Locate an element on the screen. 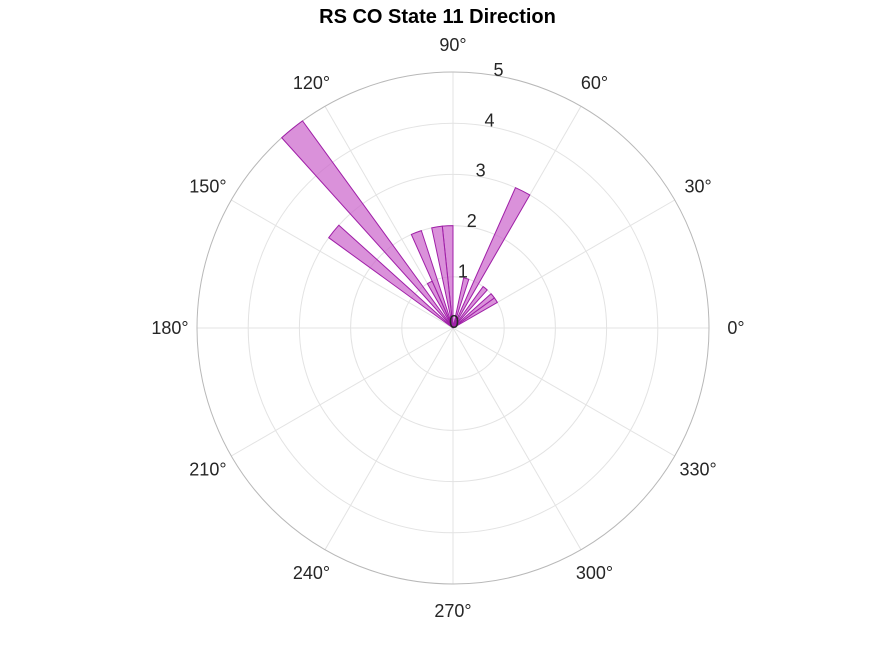  r-tick-label: 0 is located at coordinates (454, 322).